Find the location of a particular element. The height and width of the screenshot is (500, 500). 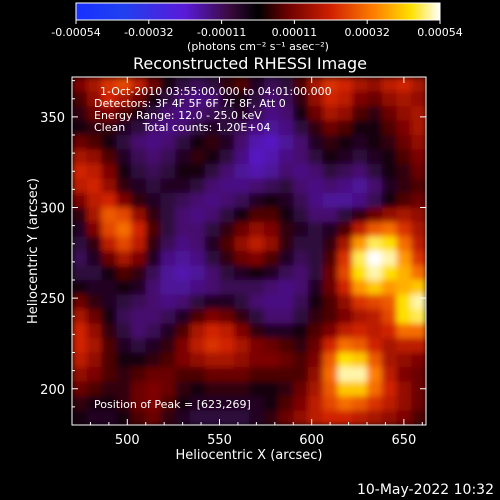

colorbar-tick-label: 0.00011 is located at coordinates (295, 32).